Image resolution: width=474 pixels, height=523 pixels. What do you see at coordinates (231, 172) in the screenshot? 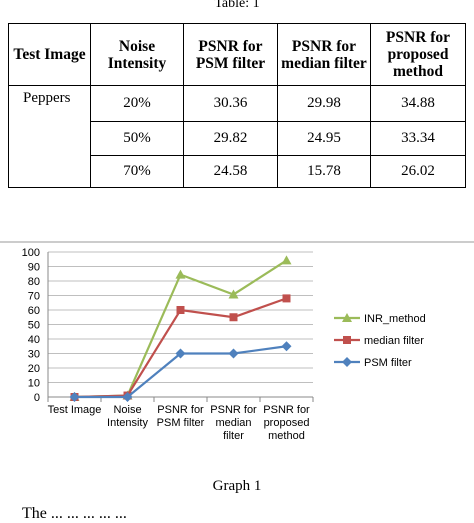
I see `cell-psm: 24.58` at bounding box center [231, 172].